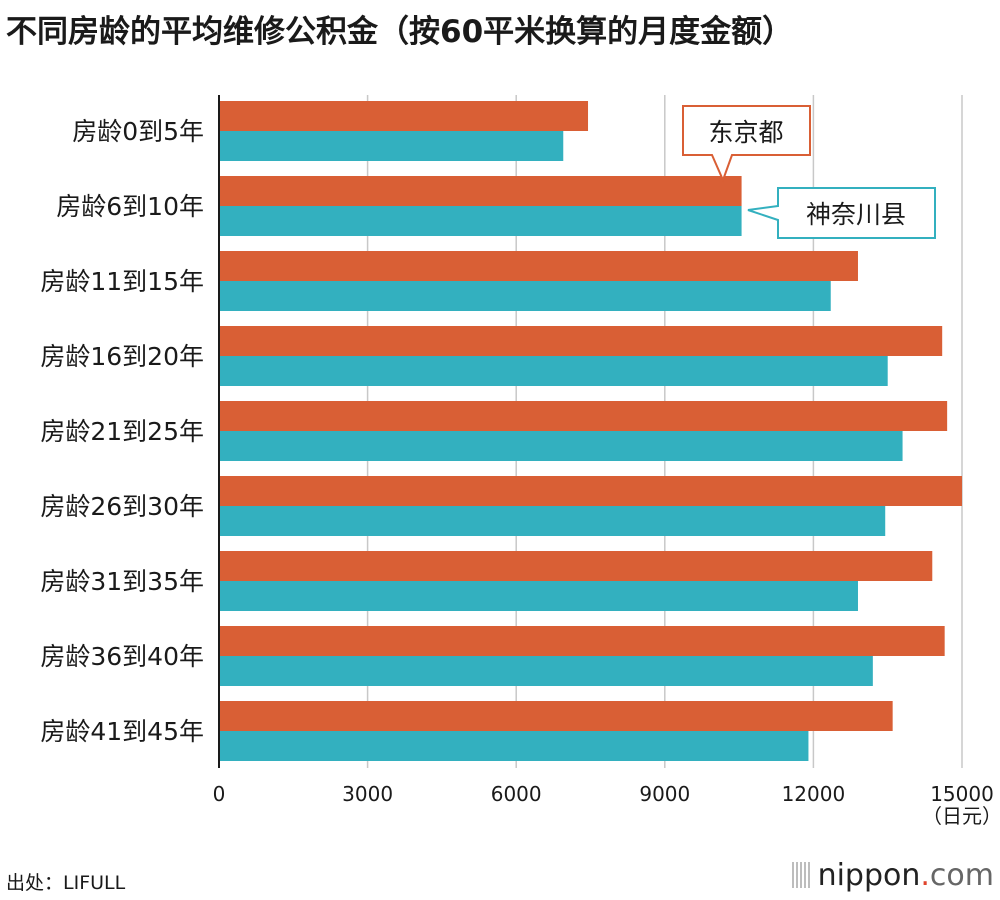 The image size is (1000, 900). Describe the element at coordinates (745, 132) in the screenshot. I see `legend-tokyo-text: 东京都` at that location.